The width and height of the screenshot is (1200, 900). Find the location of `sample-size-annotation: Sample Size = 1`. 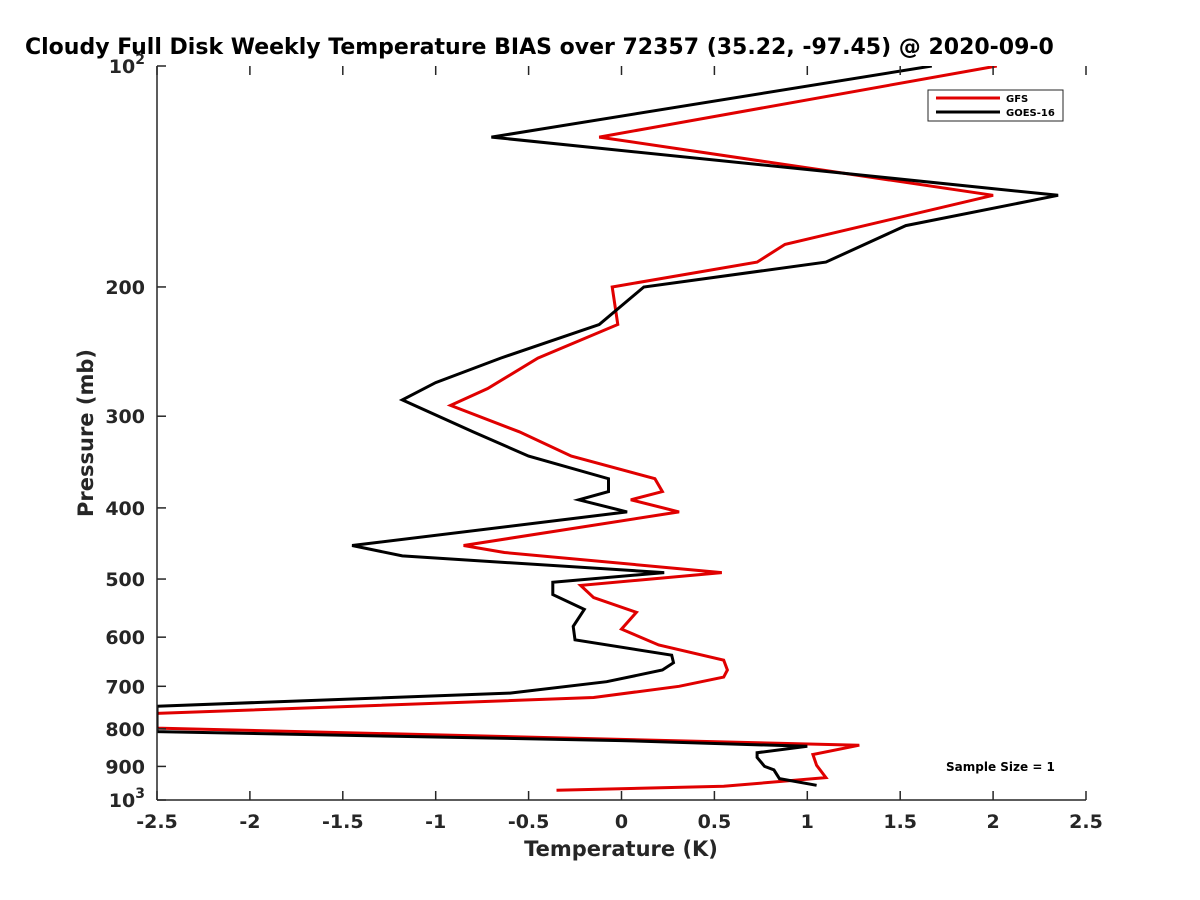

sample-size-annotation: Sample Size = 1 is located at coordinates (1000, 767).